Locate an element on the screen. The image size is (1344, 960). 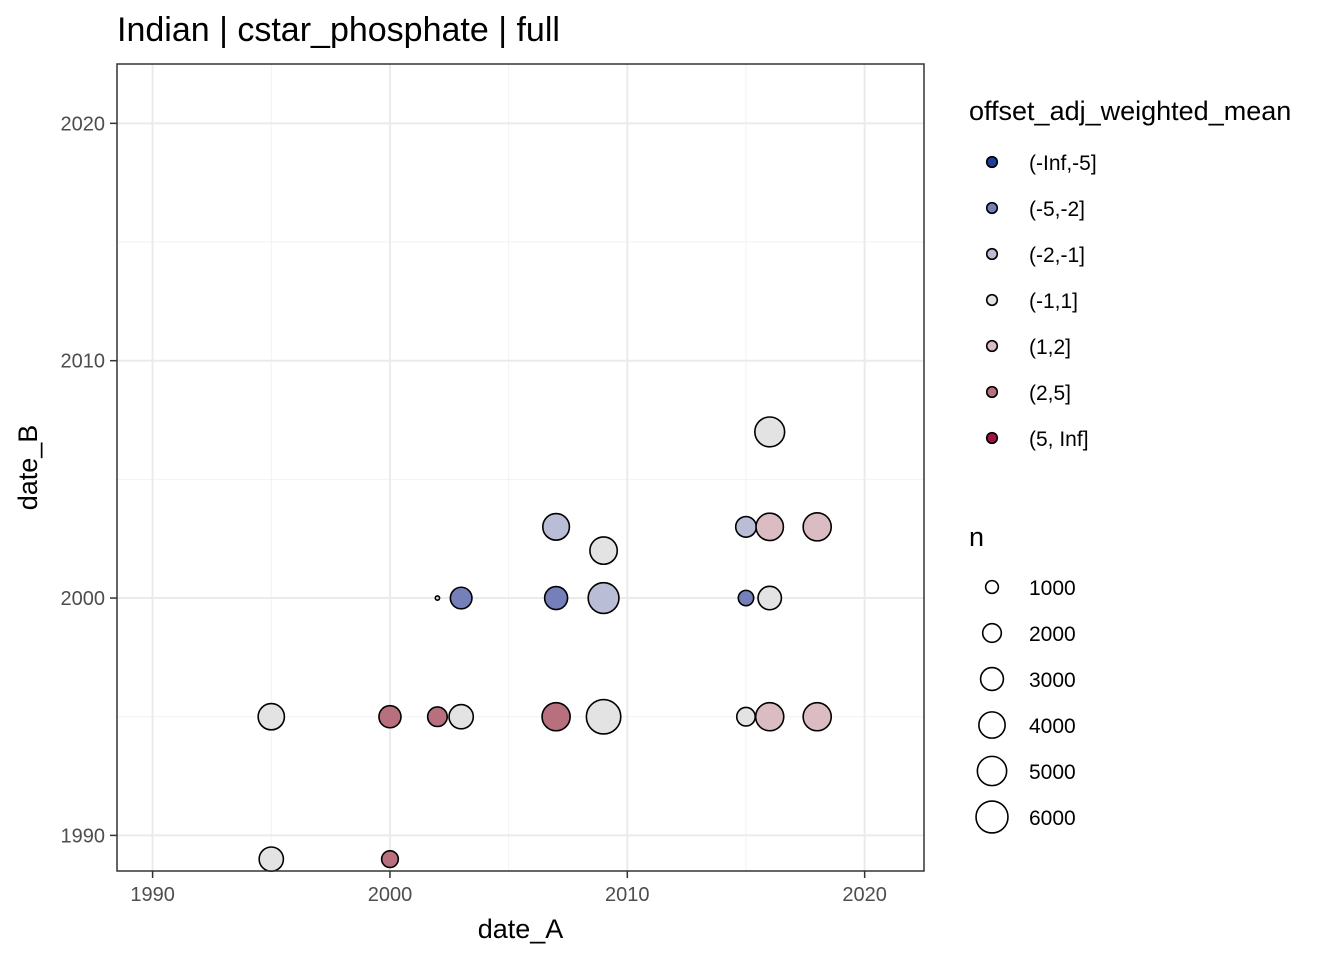
color-legend-title: offset_adj_weighted_mean is located at coordinates (1130, 111).